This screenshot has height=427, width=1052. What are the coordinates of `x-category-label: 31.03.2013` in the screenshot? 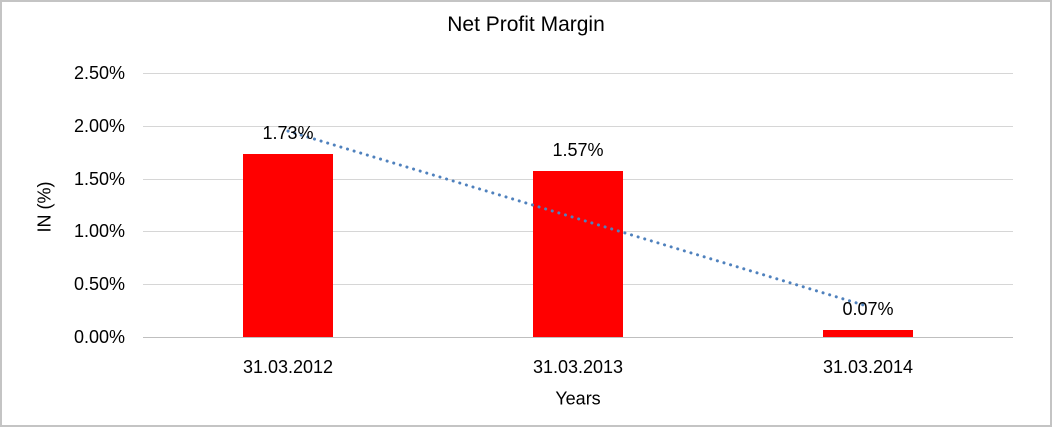 It's located at (578, 367).